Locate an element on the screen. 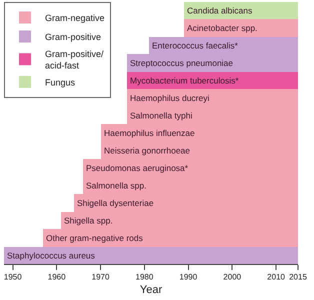 The width and height of the screenshot is (314, 300). y-tick-label: Streptococcus pneumoniae is located at coordinates (182, 63).